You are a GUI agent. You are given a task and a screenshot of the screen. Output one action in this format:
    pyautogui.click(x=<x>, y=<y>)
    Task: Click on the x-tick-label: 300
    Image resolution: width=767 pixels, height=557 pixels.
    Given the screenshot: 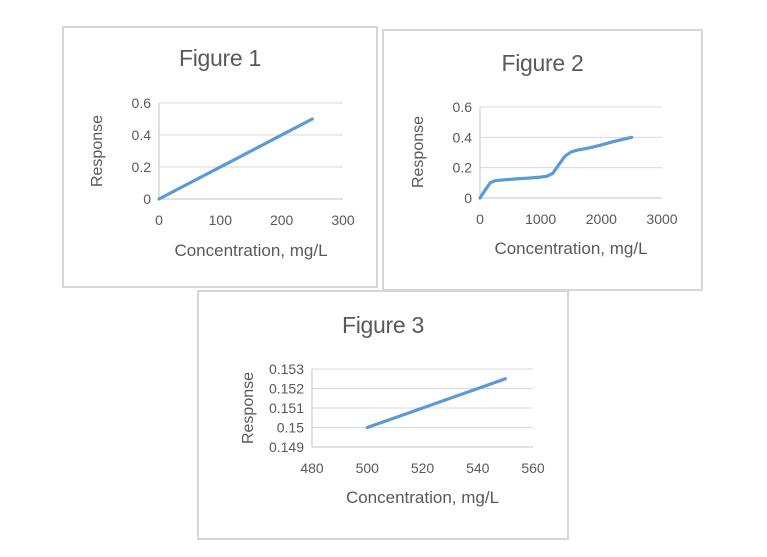 What is the action you would take?
    pyautogui.click(x=343, y=220)
    